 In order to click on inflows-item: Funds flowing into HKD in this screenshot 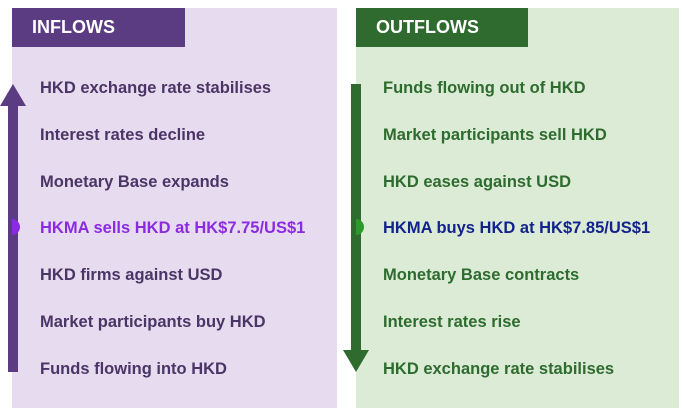, I will do `click(133, 369)`.